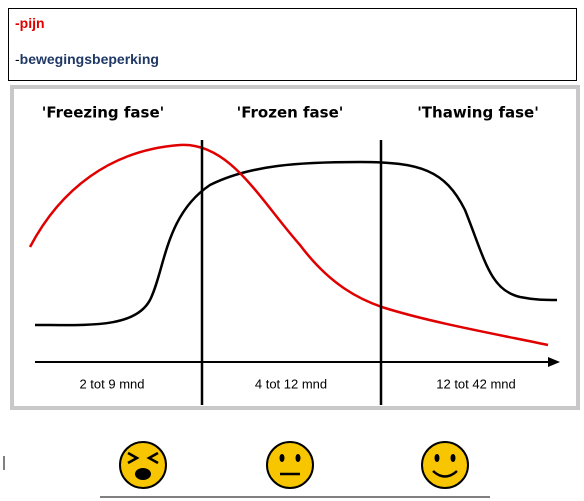 This screenshot has height=501, width=584. What do you see at coordinates (292, 44) in the screenshot?
I see `legend-box` at bounding box center [292, 44].